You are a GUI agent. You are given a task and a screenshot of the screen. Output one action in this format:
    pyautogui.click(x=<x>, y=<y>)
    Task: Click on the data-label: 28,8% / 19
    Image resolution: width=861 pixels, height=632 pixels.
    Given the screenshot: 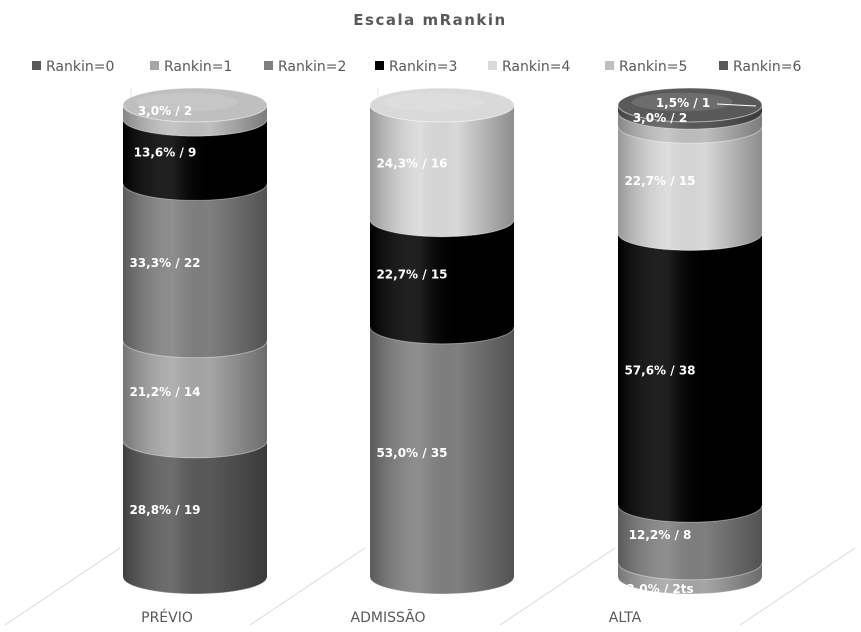 What is the action you would take?
    pyautogui.click(x=164, y=510)
    